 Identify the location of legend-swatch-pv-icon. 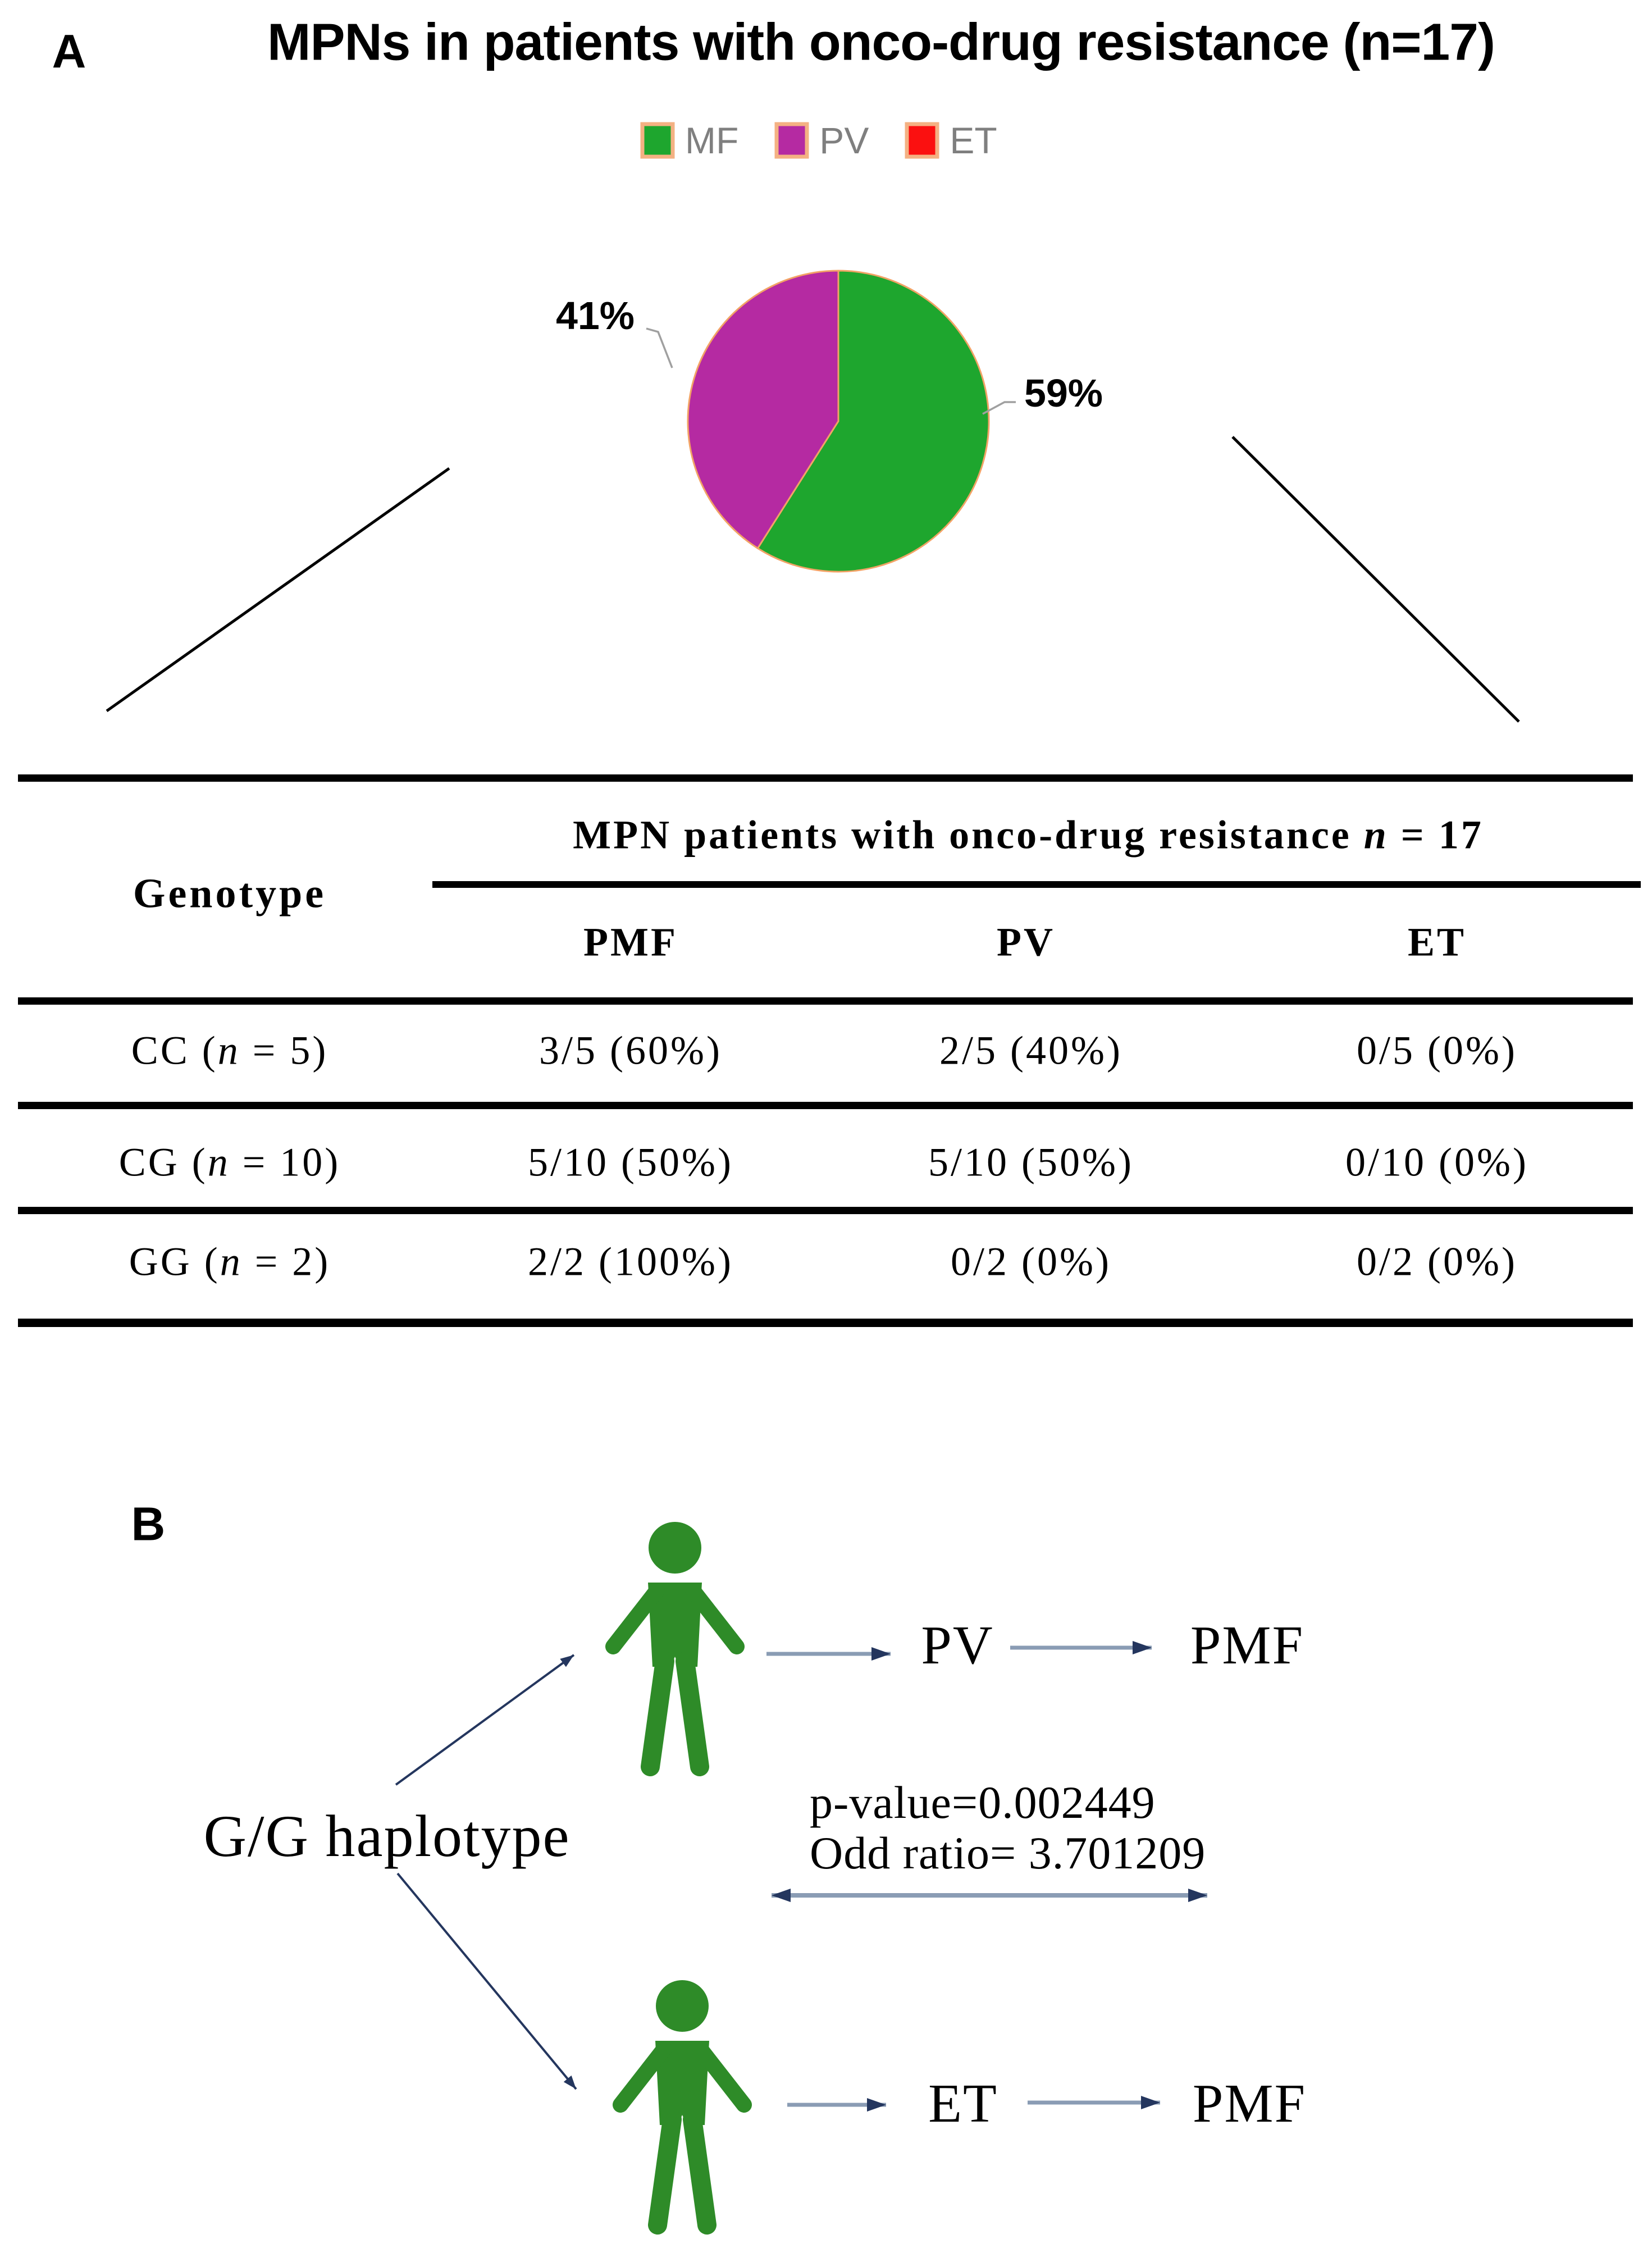
(791, 140).